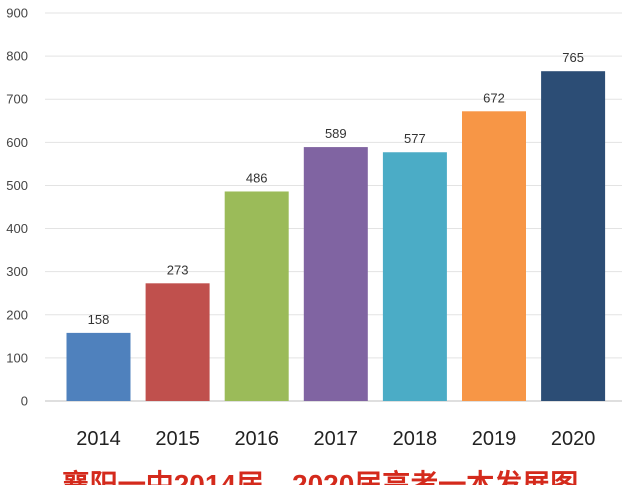  I want to click on x-tick-label-2017: 2017, so click(336, 439).